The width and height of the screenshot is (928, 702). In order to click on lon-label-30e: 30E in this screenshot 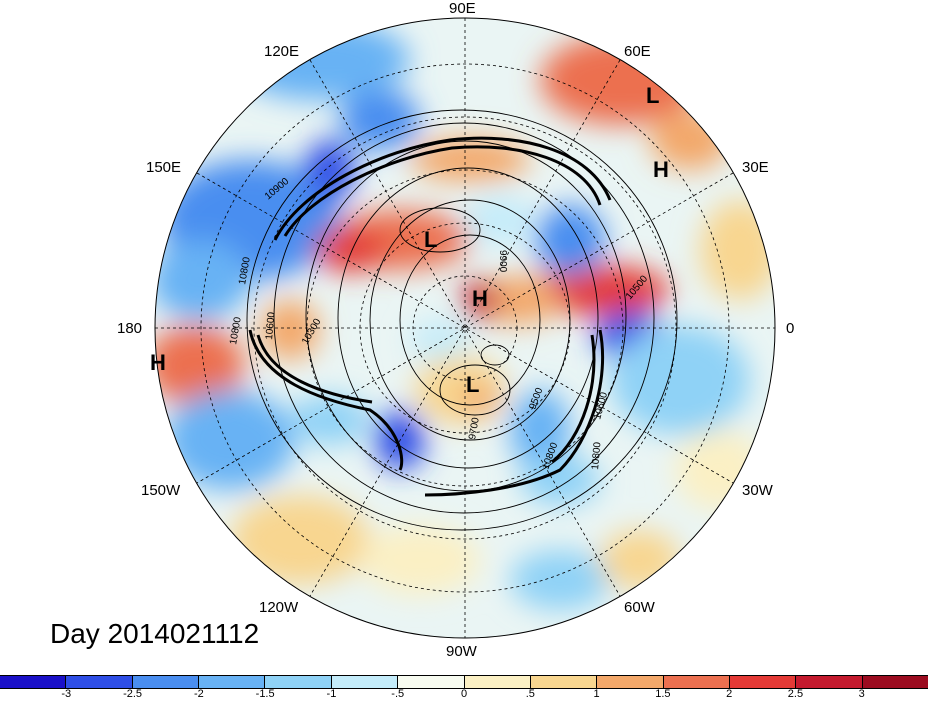, I will do `click(755, 167)`.